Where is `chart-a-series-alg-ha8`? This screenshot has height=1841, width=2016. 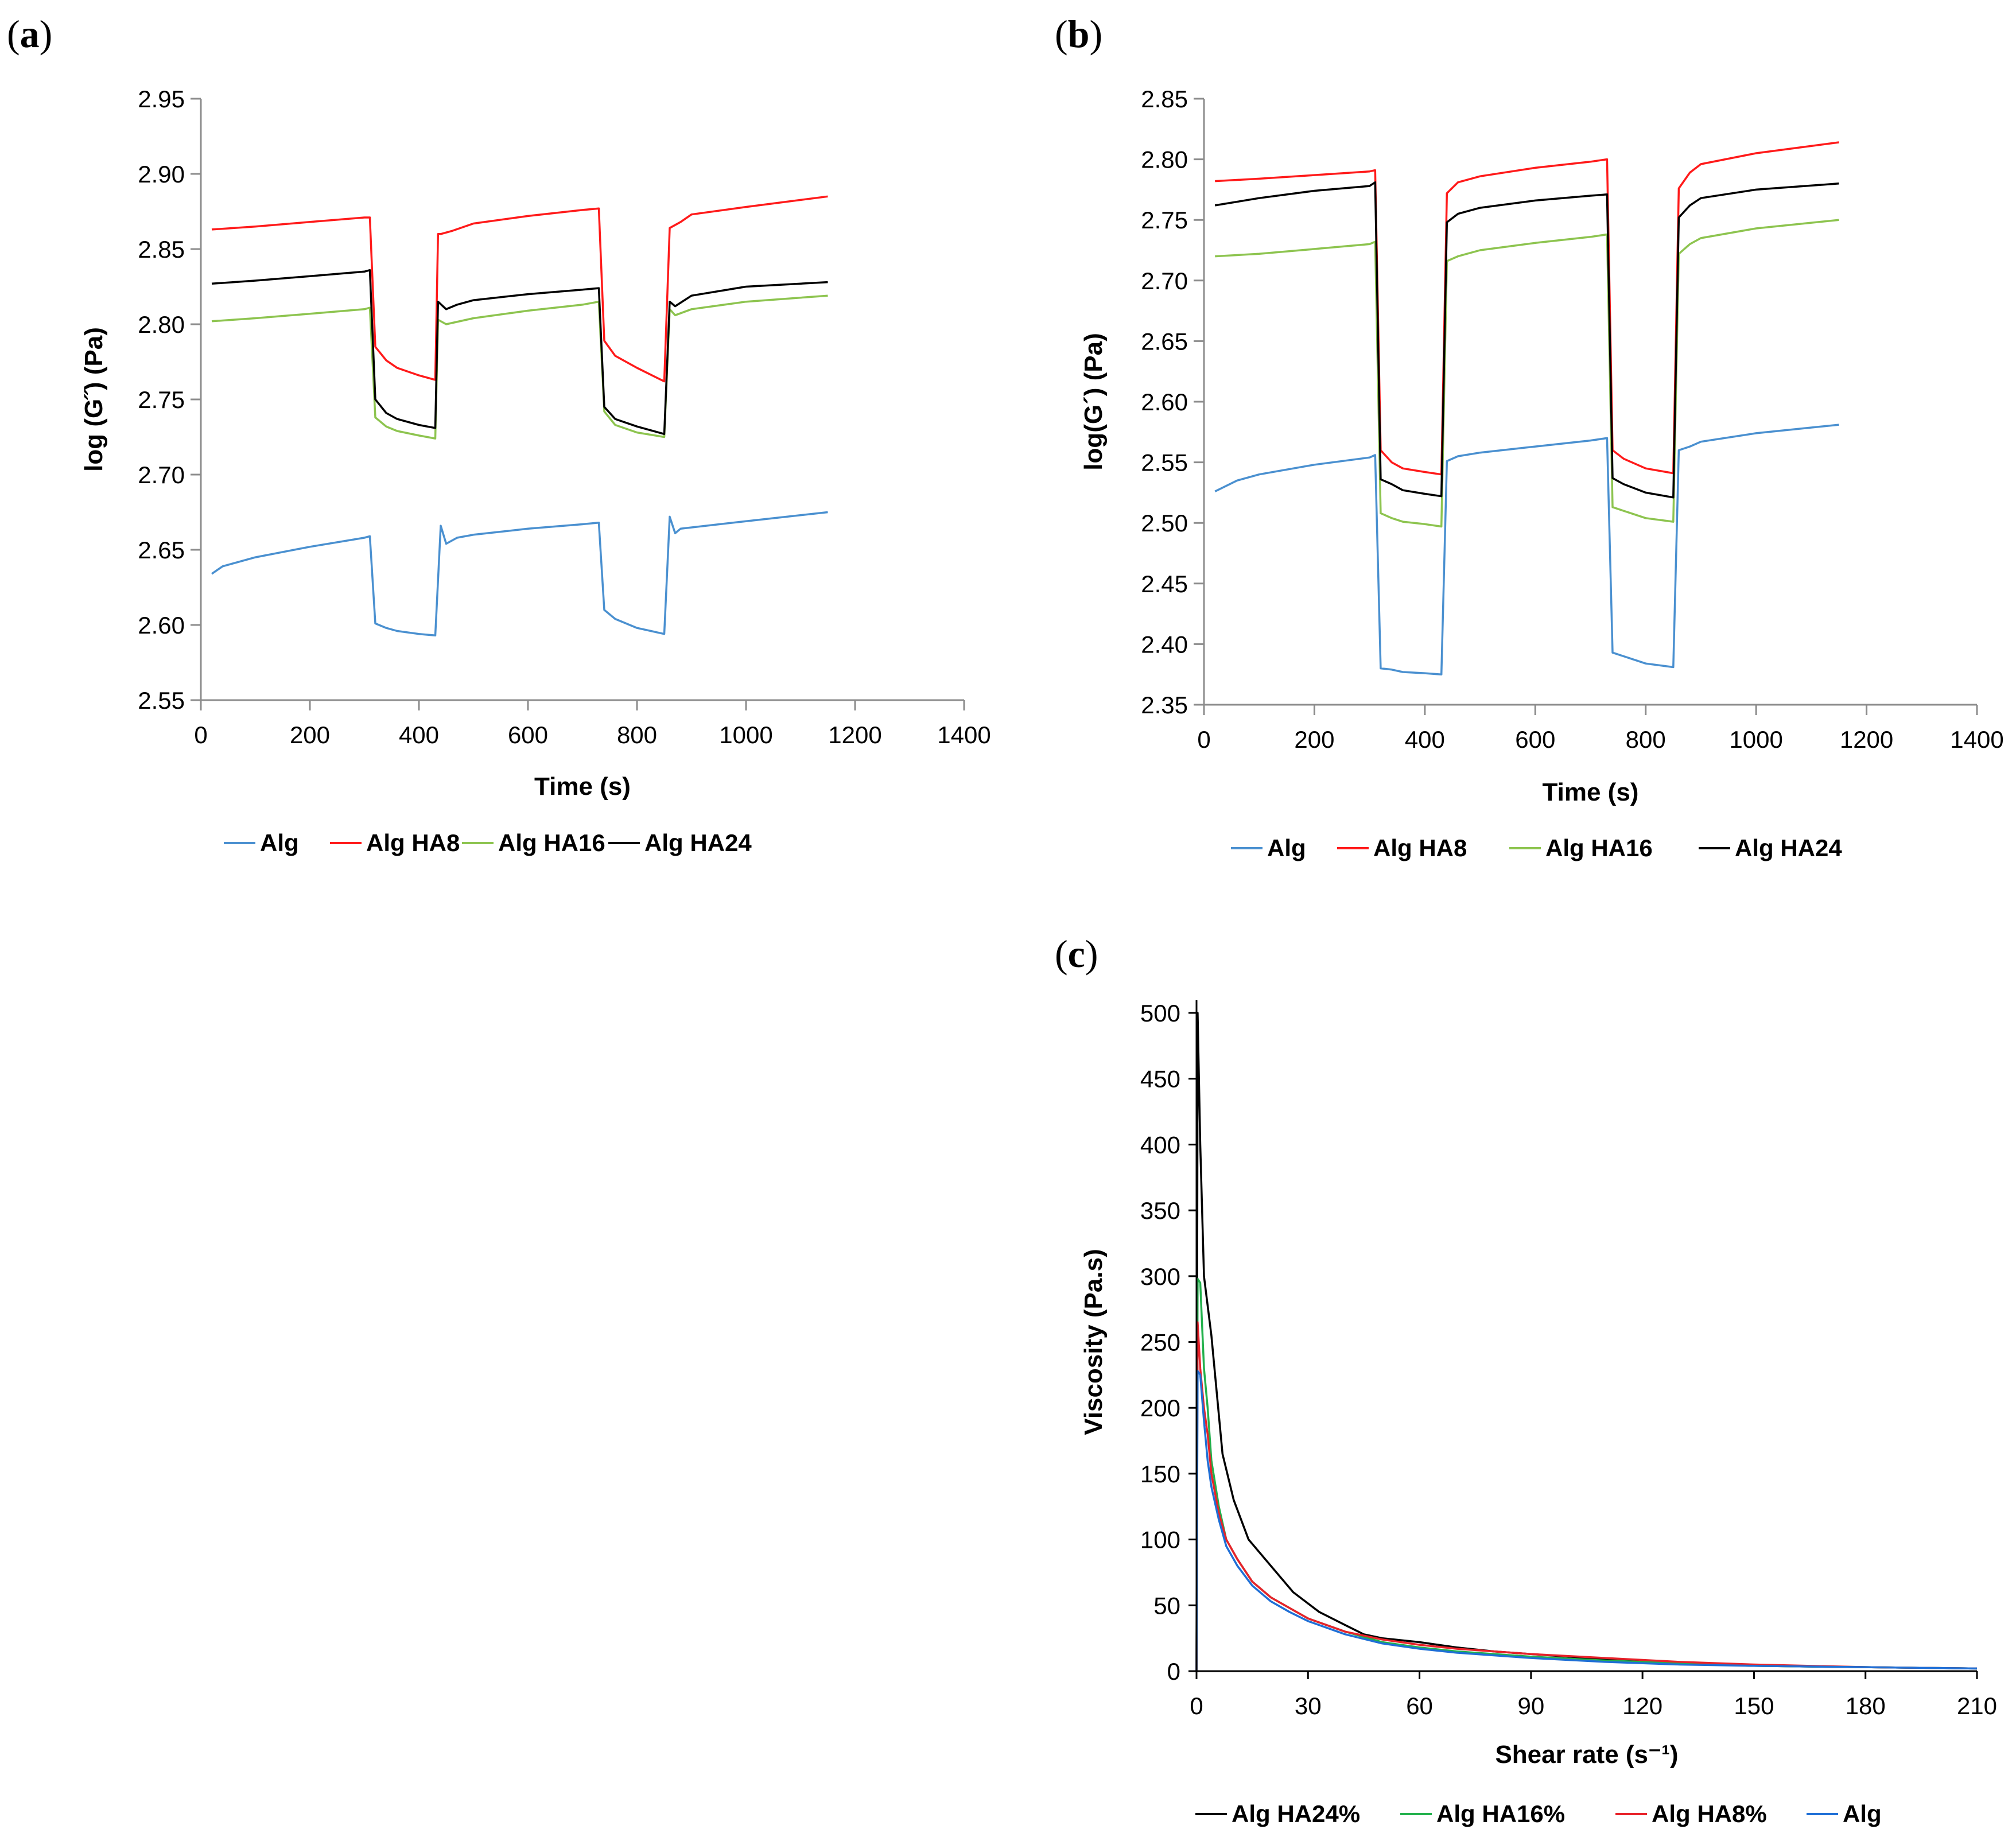
chart-a-series-alg-ha8 is located at coordinates (519, 289).